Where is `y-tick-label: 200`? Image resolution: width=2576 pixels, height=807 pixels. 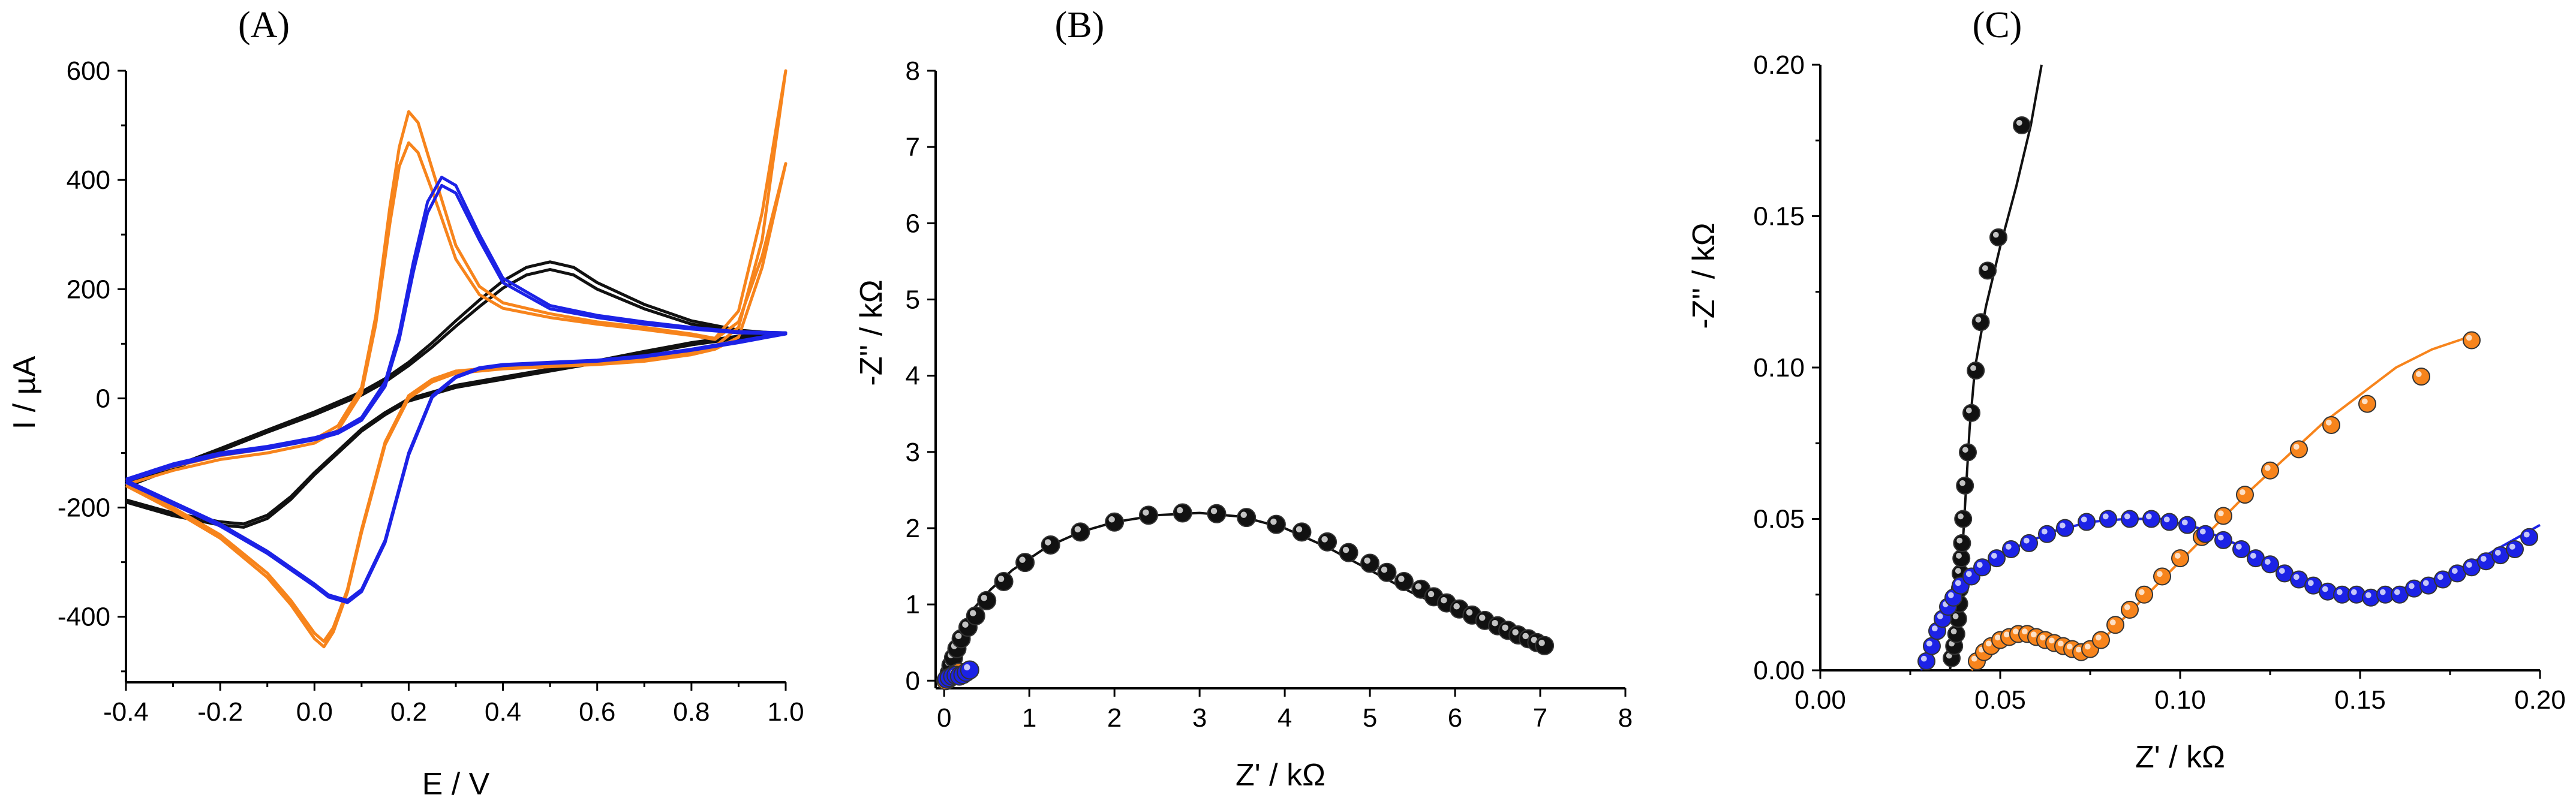 y-tick-label: 200 is located at coordinates (89, 289).